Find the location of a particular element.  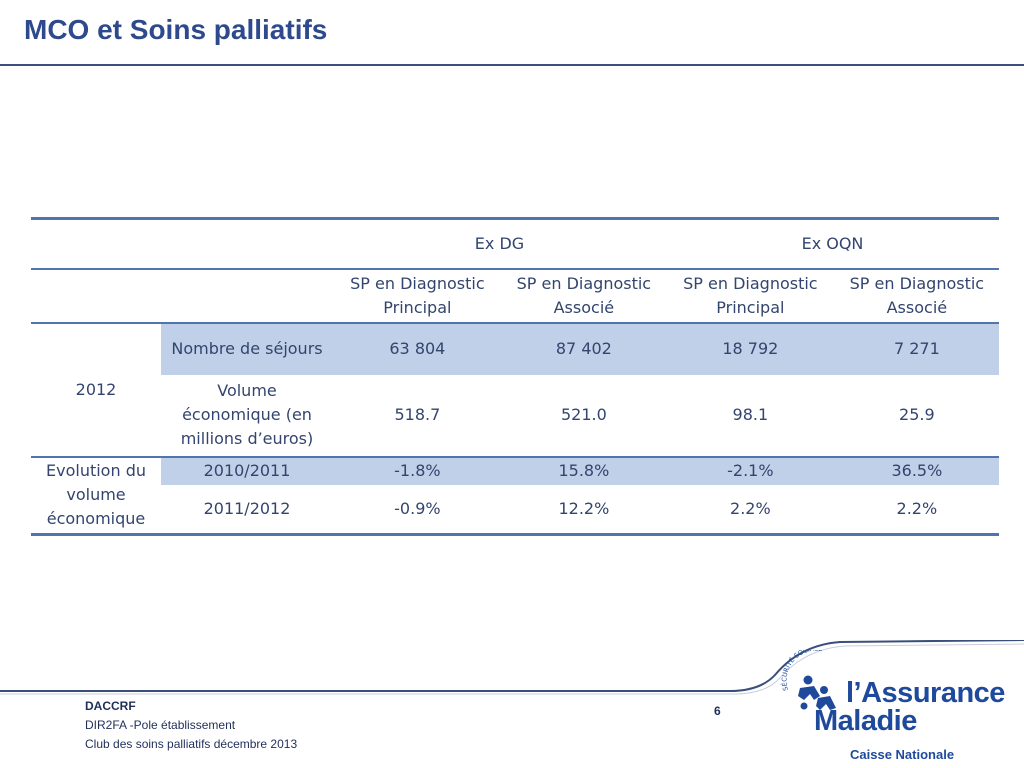

value-cell: 98.1 is located at coordinates (750, 414).